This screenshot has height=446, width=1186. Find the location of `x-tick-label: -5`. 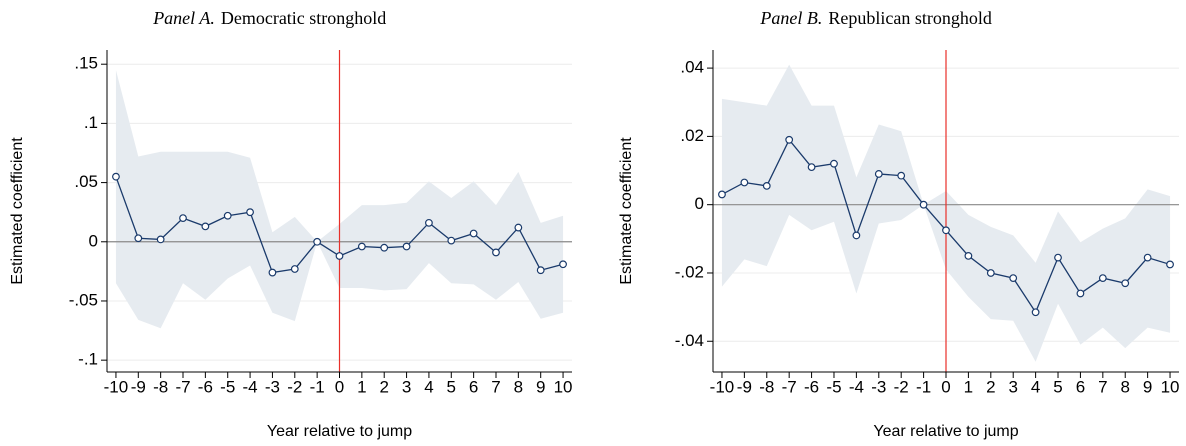

x-tick-label: -5 is located at coordinates (227, 386).